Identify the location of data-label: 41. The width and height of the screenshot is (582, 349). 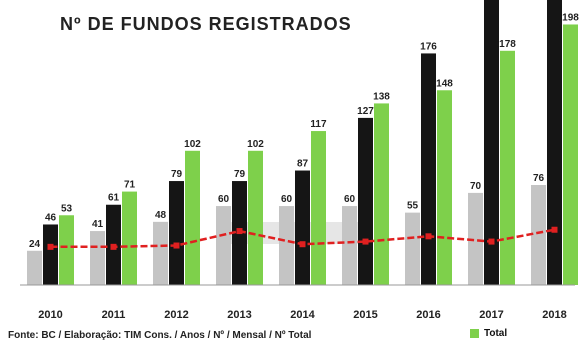
(98, 224).